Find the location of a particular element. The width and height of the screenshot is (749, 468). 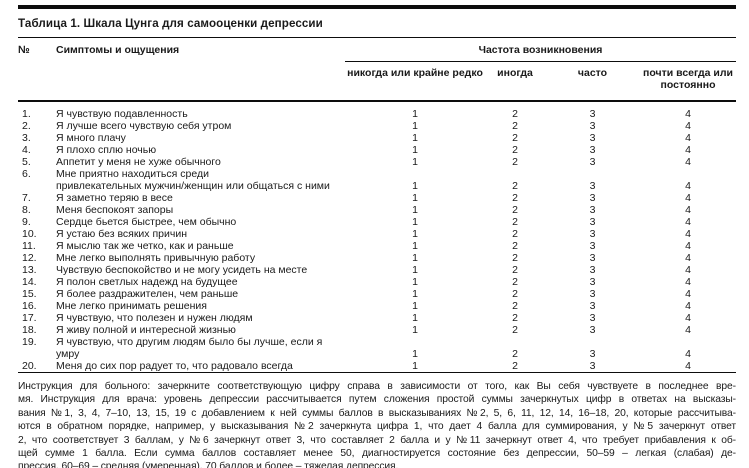

row-number: 12. is located at coordinates (29, 258).